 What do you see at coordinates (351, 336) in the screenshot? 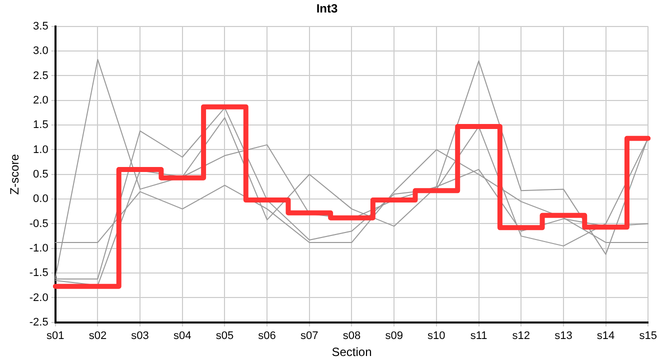
I see `x-tick-label: s08` at bounding box center [351, 336].